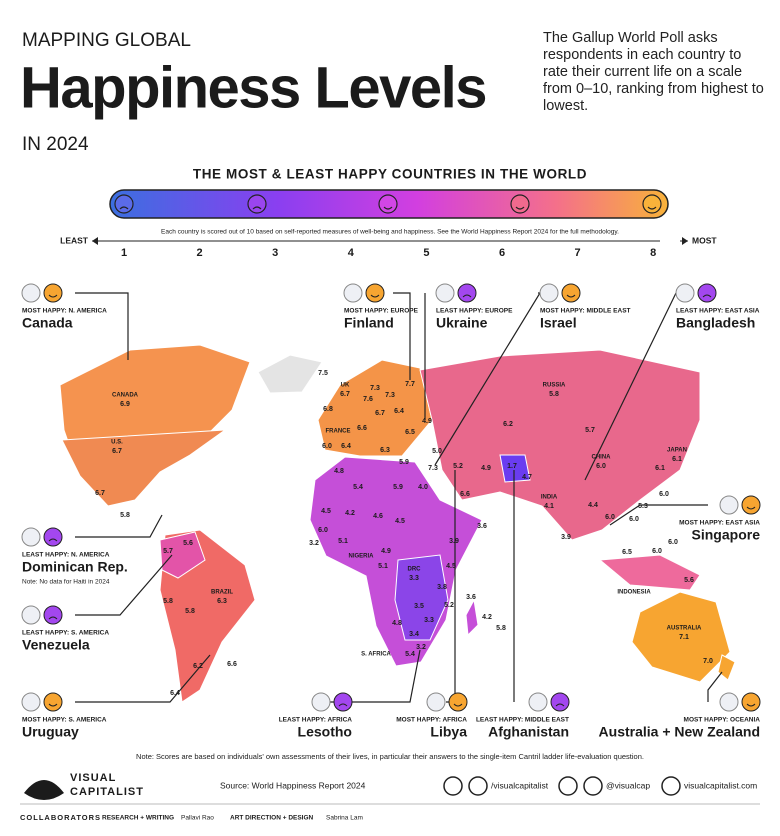 The height and width of the screenshot is (836, 780). I want to click on europe, so click(375, 408).